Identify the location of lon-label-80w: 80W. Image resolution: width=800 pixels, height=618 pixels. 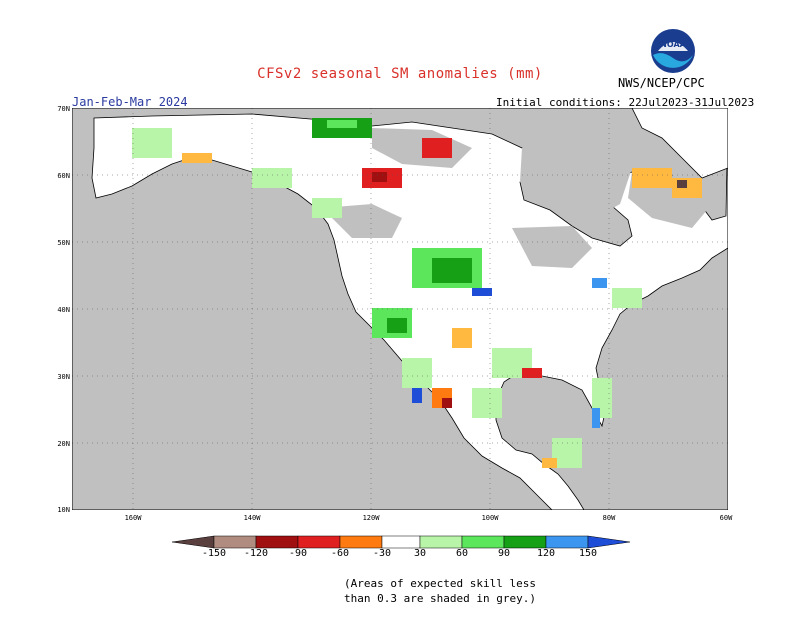
(609, 518).